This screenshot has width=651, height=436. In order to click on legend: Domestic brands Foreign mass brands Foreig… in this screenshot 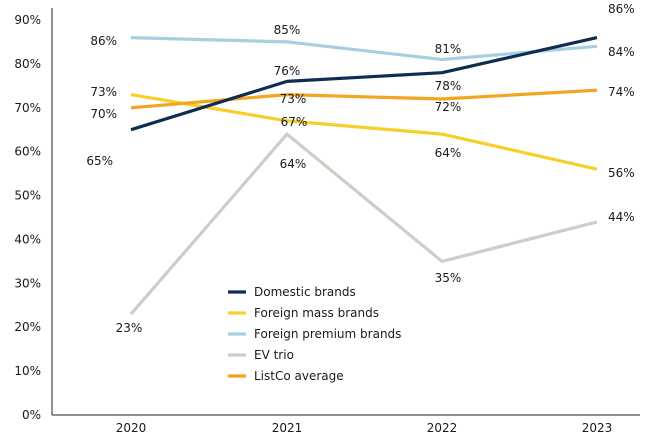, I will do `click(314, 334)`.